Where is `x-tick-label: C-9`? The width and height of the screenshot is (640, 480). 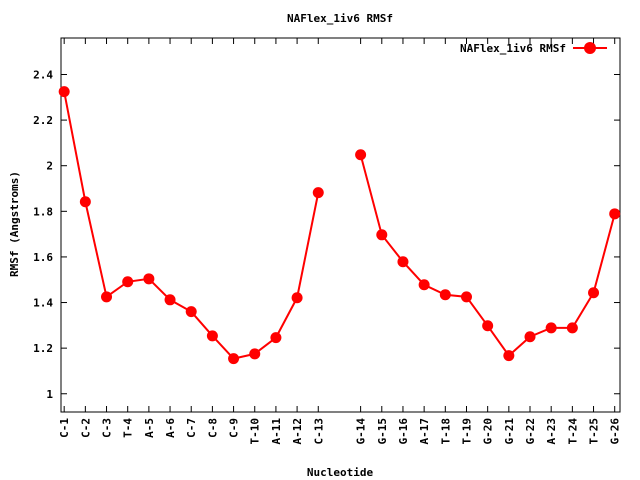 x-tick-label: C-9 is located at coordinates (234, 428).